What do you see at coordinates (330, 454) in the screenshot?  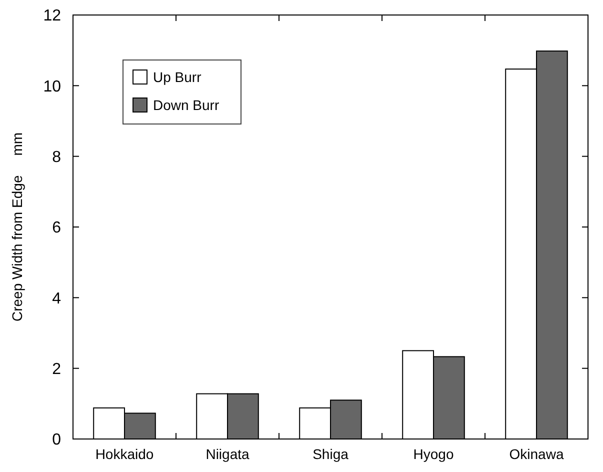 I see `x-tick-label: Shiga` at bounding box center [330, 454].